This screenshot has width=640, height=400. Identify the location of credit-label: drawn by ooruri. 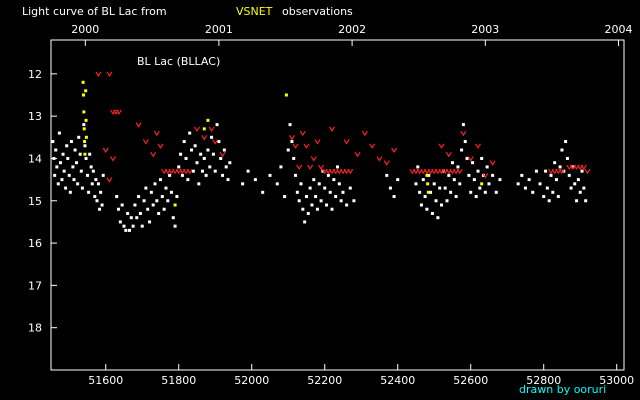
(562, 389).